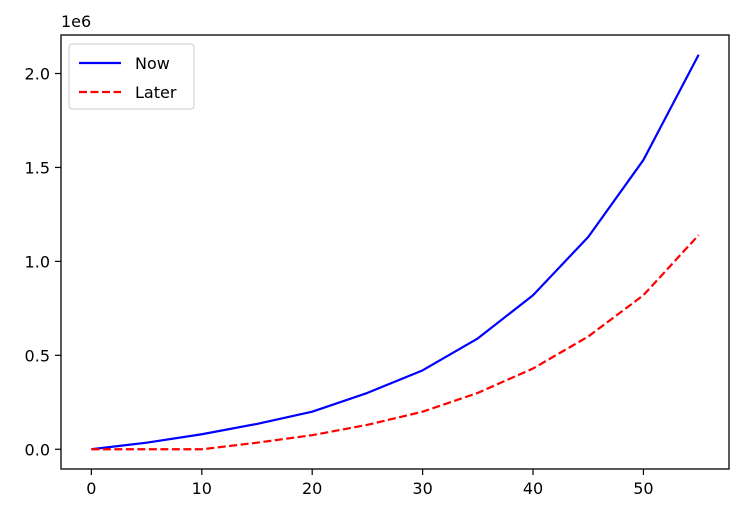  What do you see at coordinates (37, 74) in the screenshot?
I see `y-tick-label: 2.0` at bounding box center [37, 74].